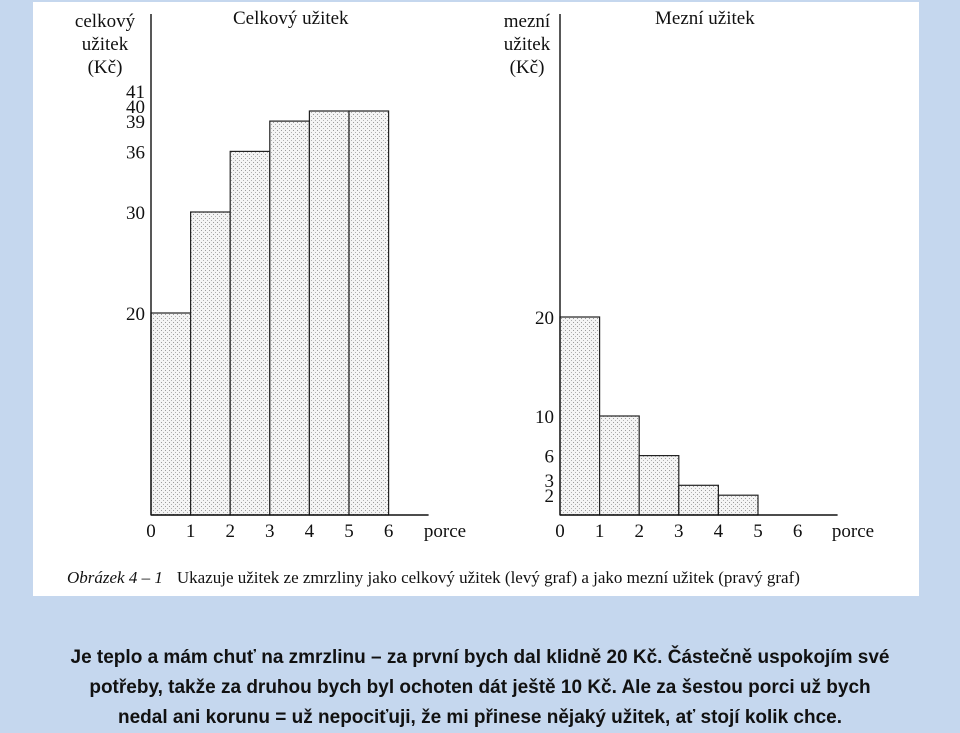 Image resolution: width=960 pixels, height=733 pixels. What do you see at coordinates (705, 18) in the screenshot?
I see `right-chart-title: Mezní užitek` at bounding box center [705, 18].